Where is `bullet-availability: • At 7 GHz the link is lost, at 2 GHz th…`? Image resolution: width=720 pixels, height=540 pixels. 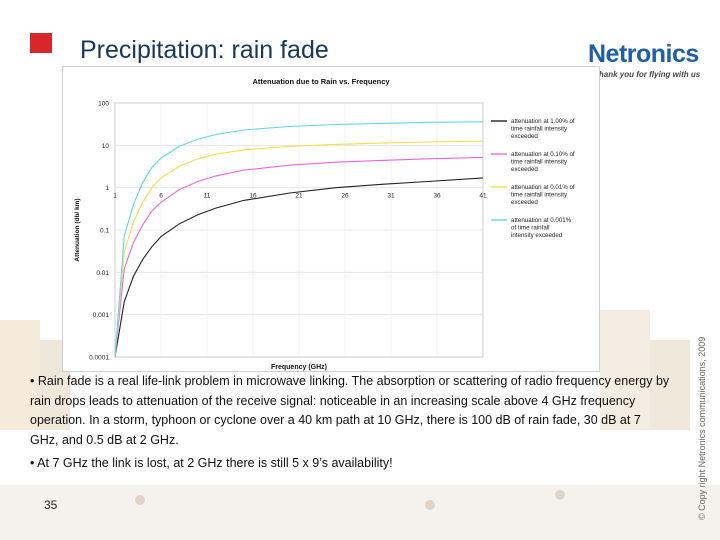
bullet-availability: • At 7 GHz the link is lost, at 2 GHz th… is located at coordinates (211, 463).